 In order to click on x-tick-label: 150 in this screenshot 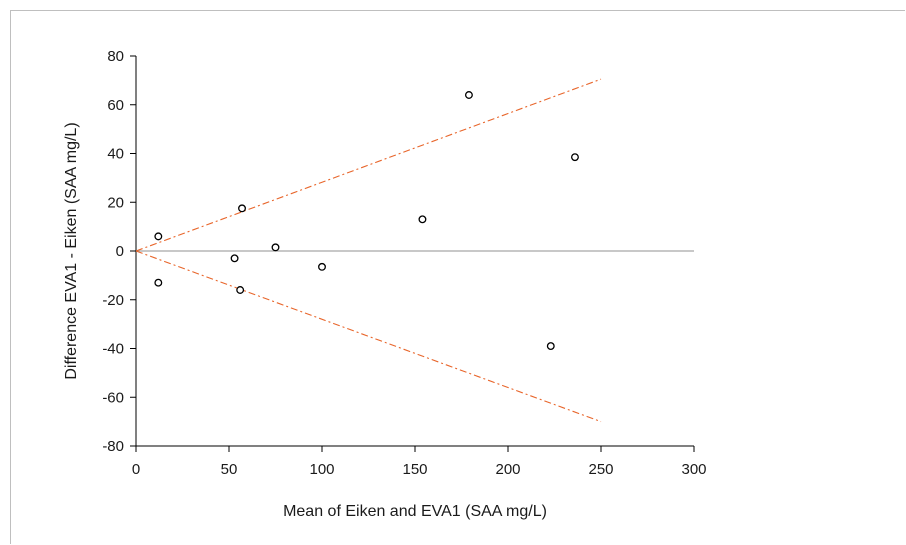, I will do `click(414, 469)`.